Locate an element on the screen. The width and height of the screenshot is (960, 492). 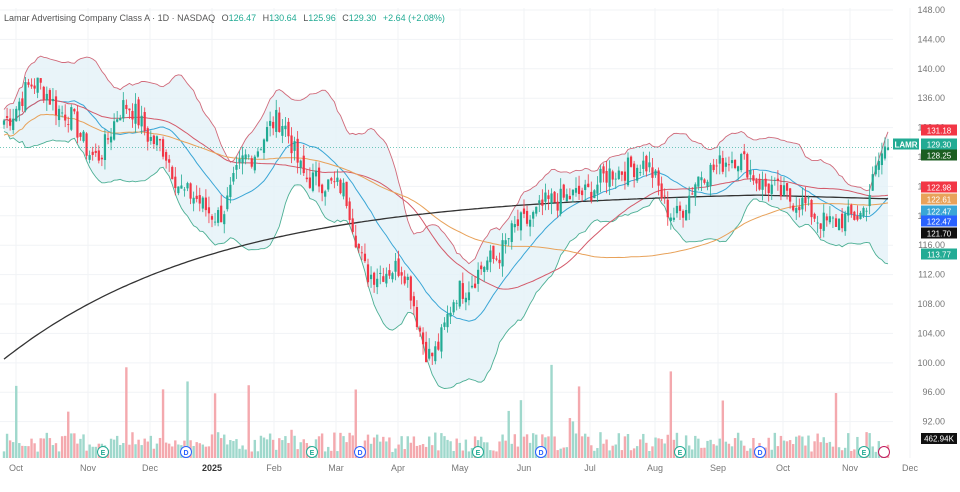
price-badge-label: 121.70 is located at coordinates (939, 234).